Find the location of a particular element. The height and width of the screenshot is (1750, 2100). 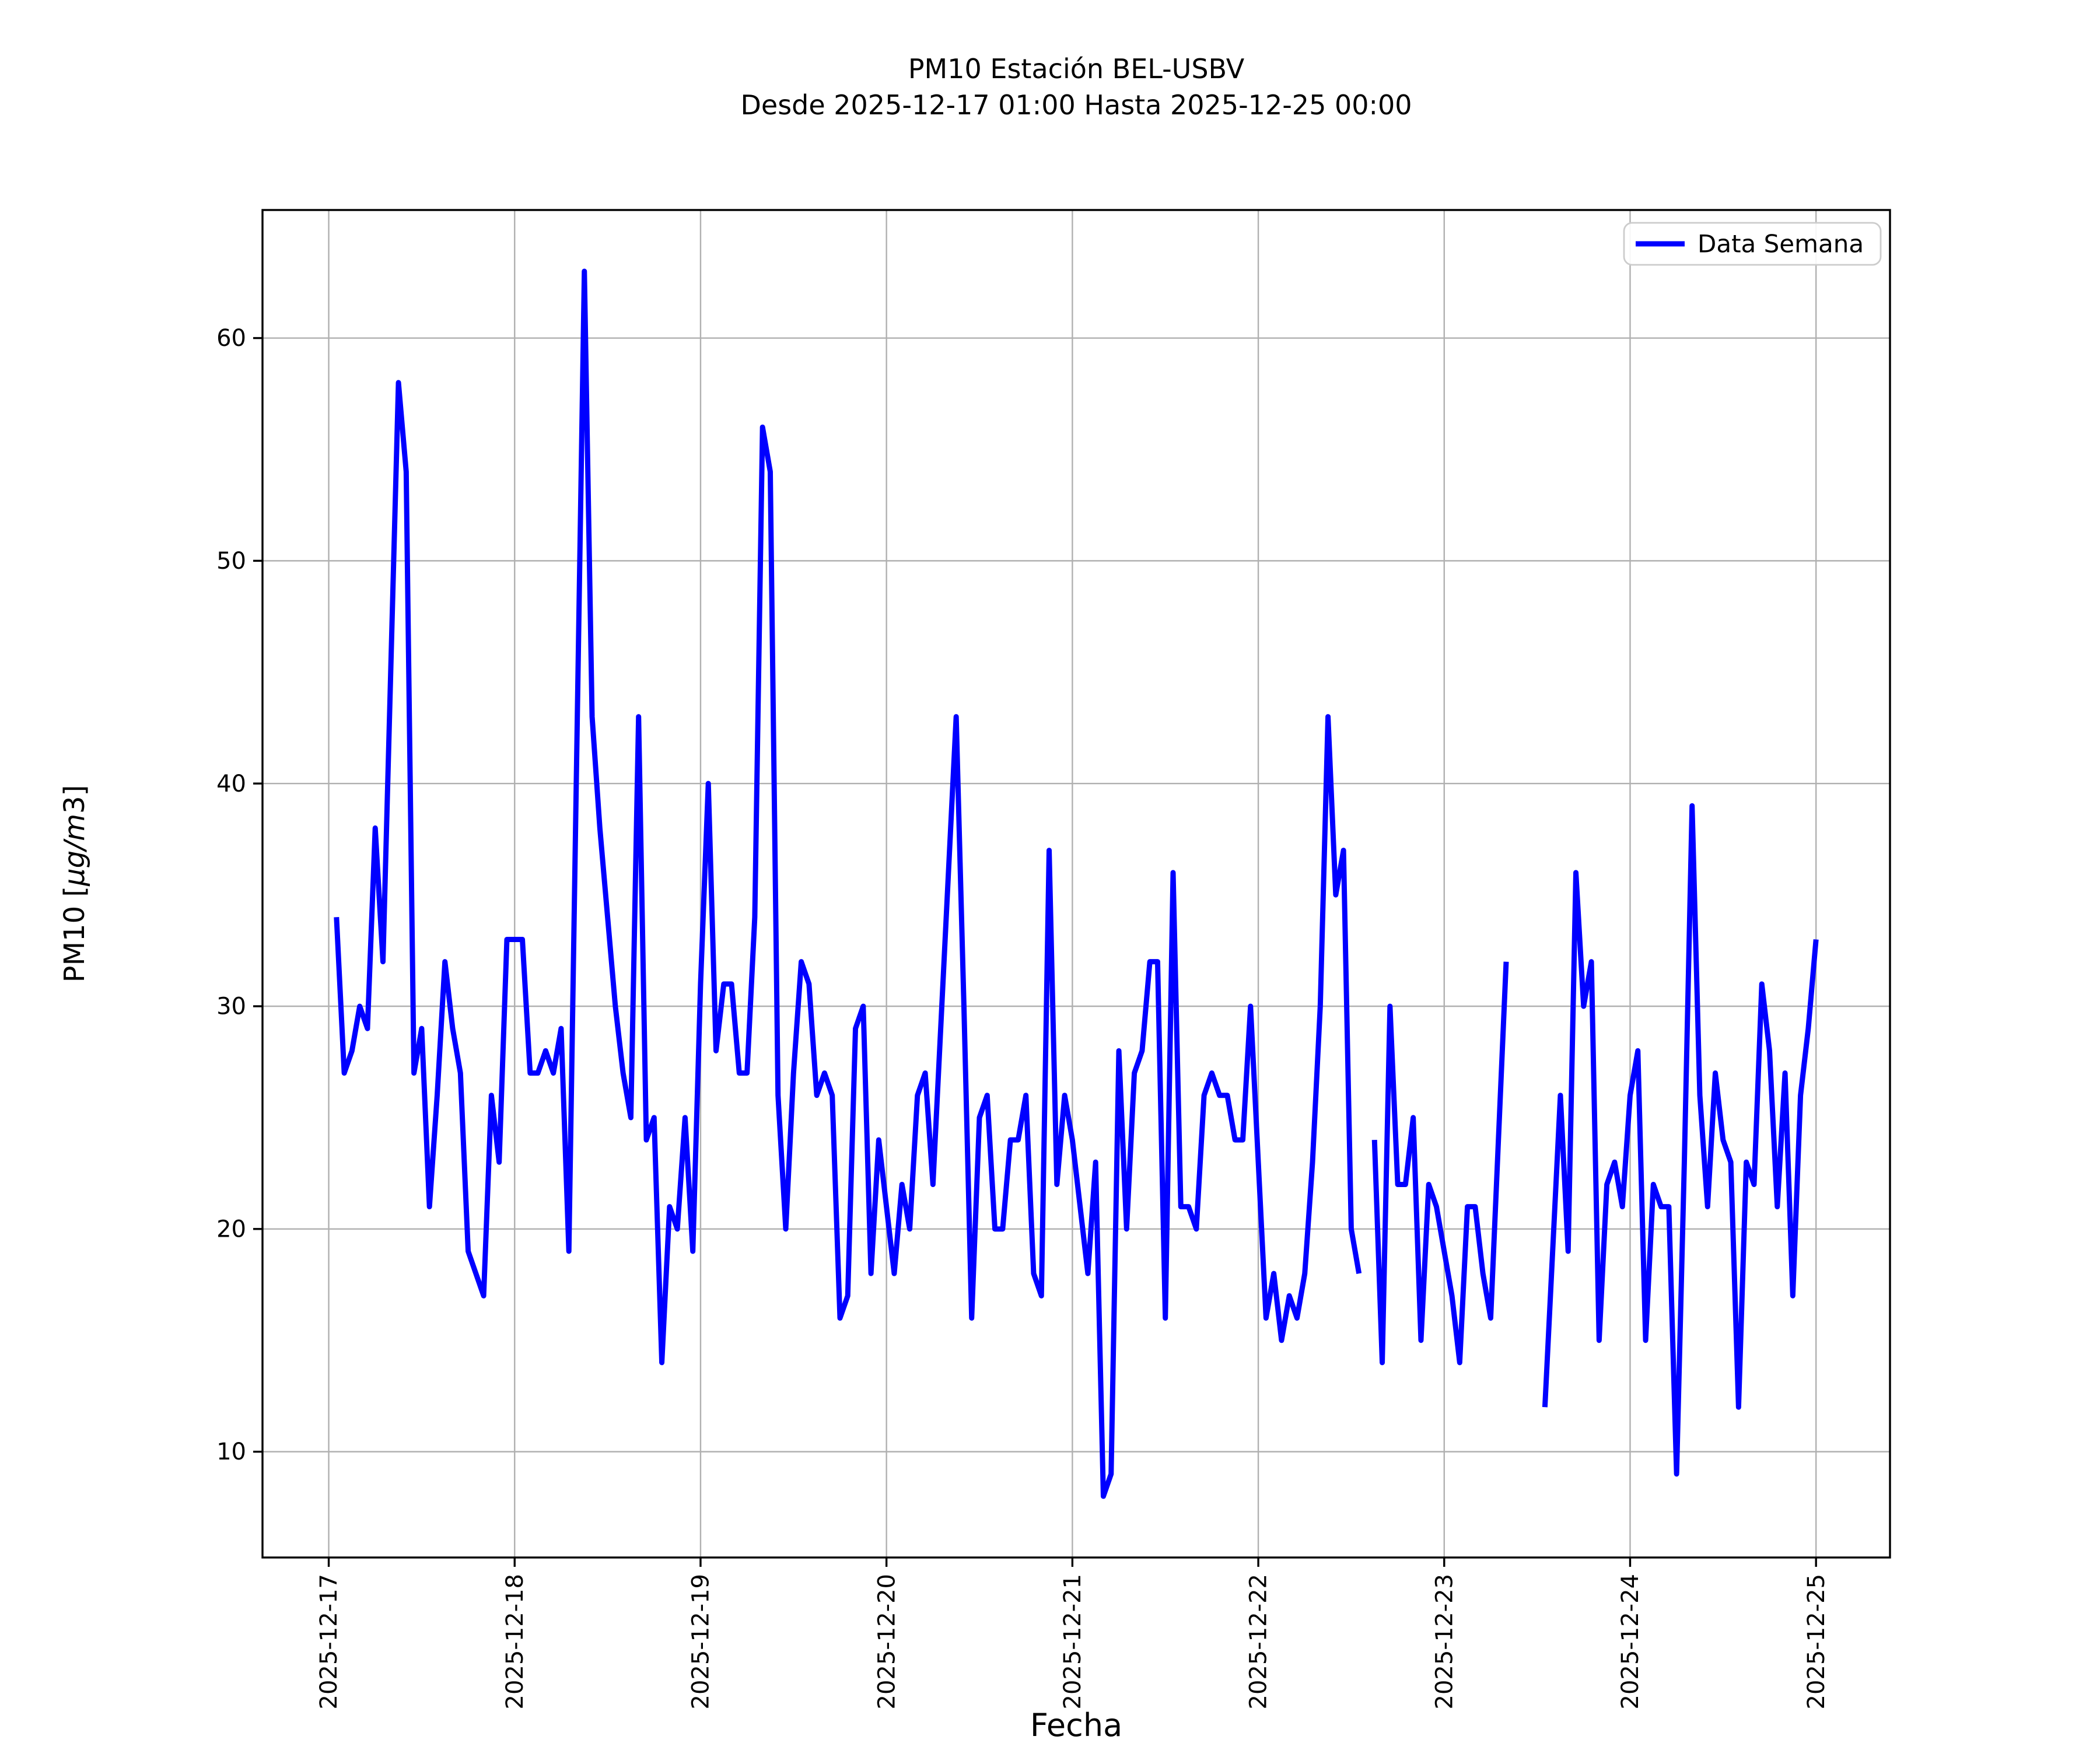

y-tick-label: 40 is located at coordinates (231, 784).